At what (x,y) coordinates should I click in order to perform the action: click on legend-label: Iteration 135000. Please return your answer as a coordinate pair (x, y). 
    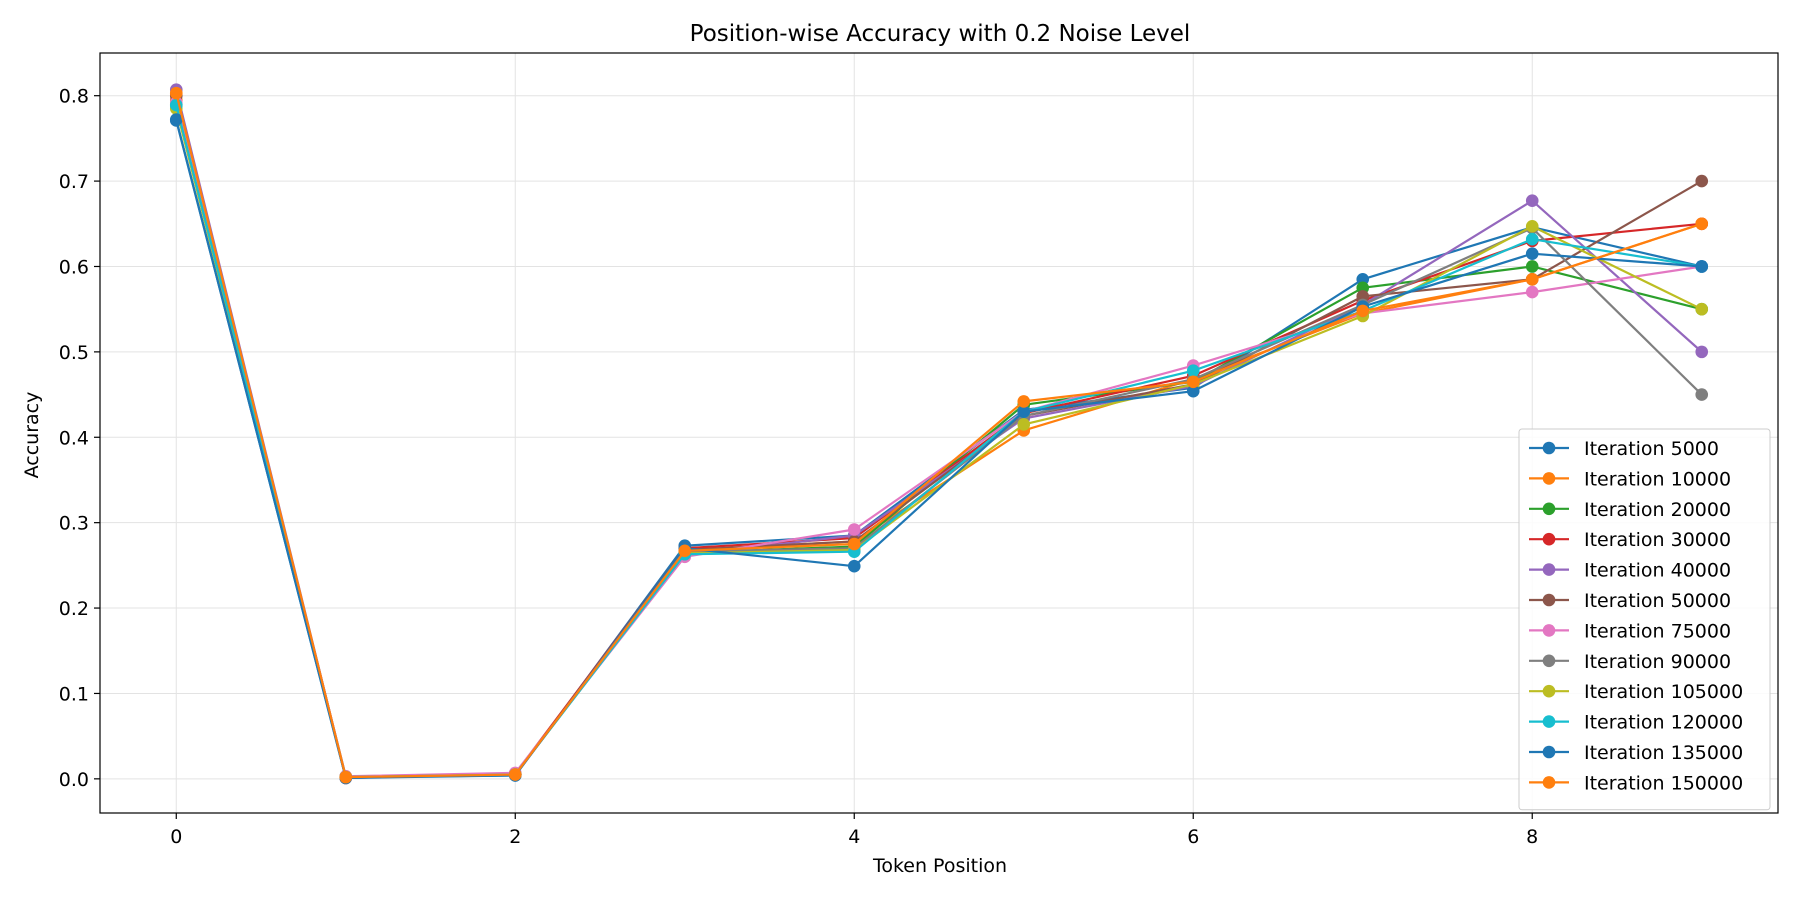
    Looking at the image, I should click on (1663, 753).